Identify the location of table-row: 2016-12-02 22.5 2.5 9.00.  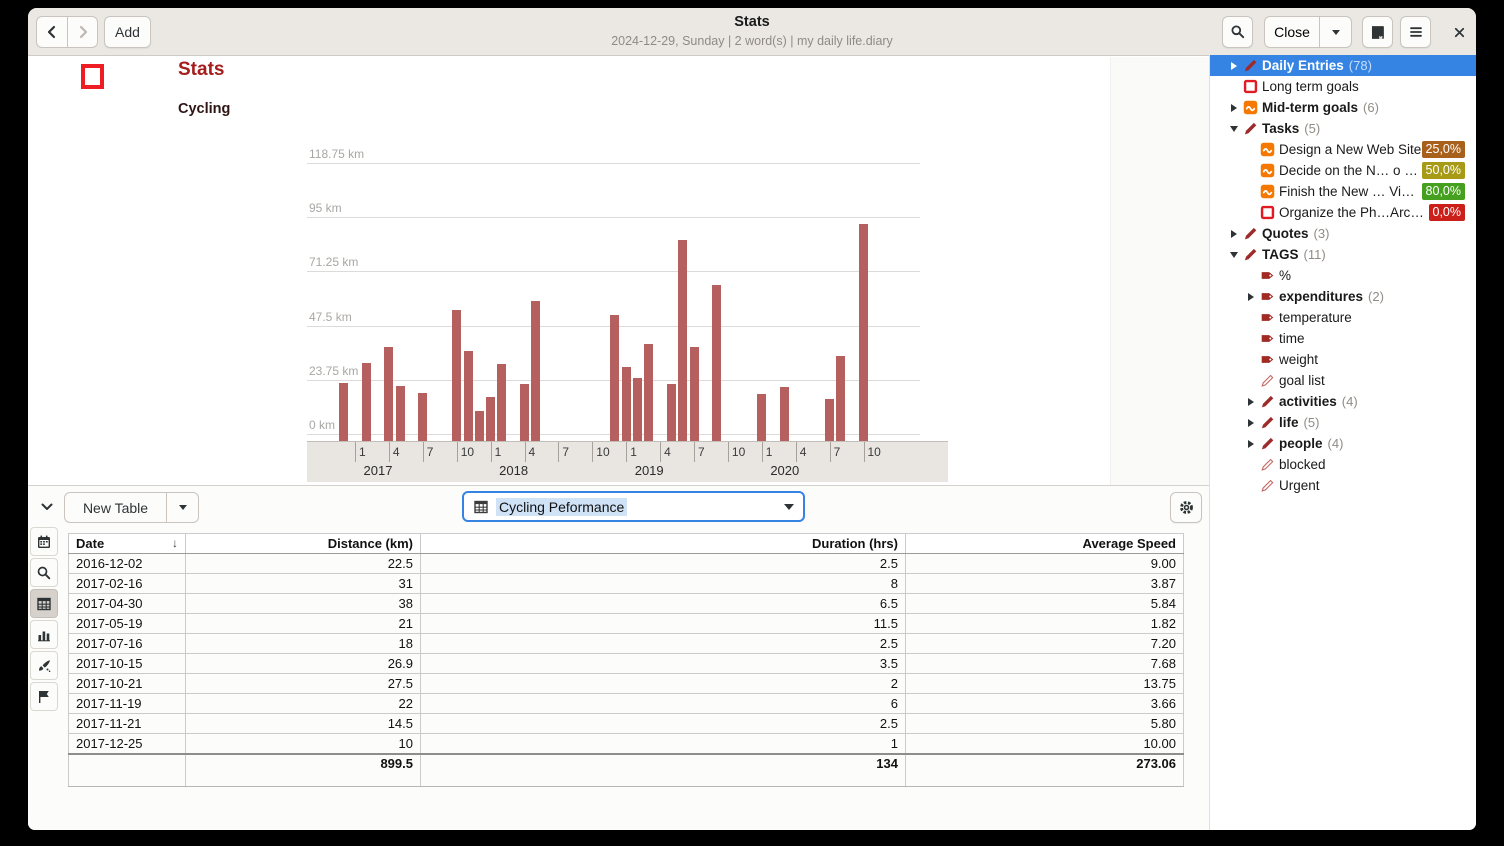
(626, 563).